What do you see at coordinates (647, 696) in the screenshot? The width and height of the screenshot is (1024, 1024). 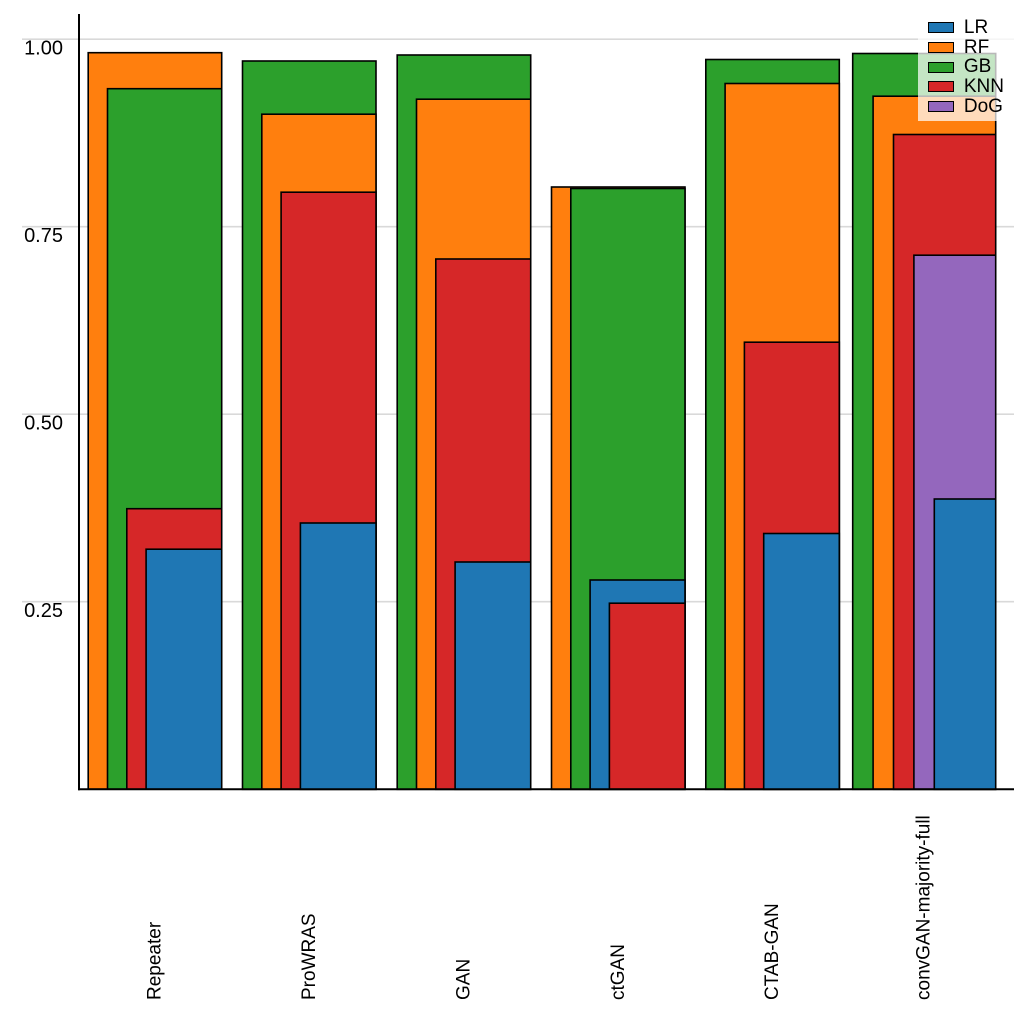 I see `bar-knn-ctgan` at bounding box center [647, 696].